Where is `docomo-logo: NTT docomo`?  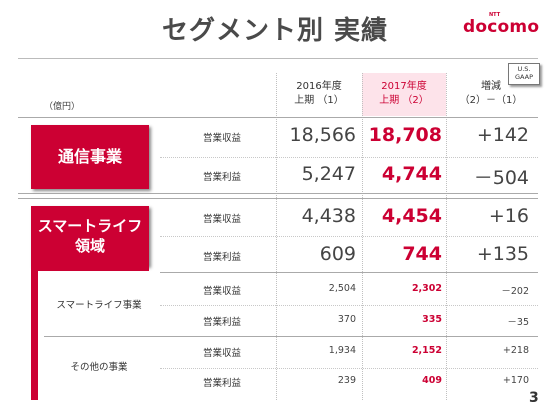
docomo-logo: NTT docomo is located at coordinates (503, 25).